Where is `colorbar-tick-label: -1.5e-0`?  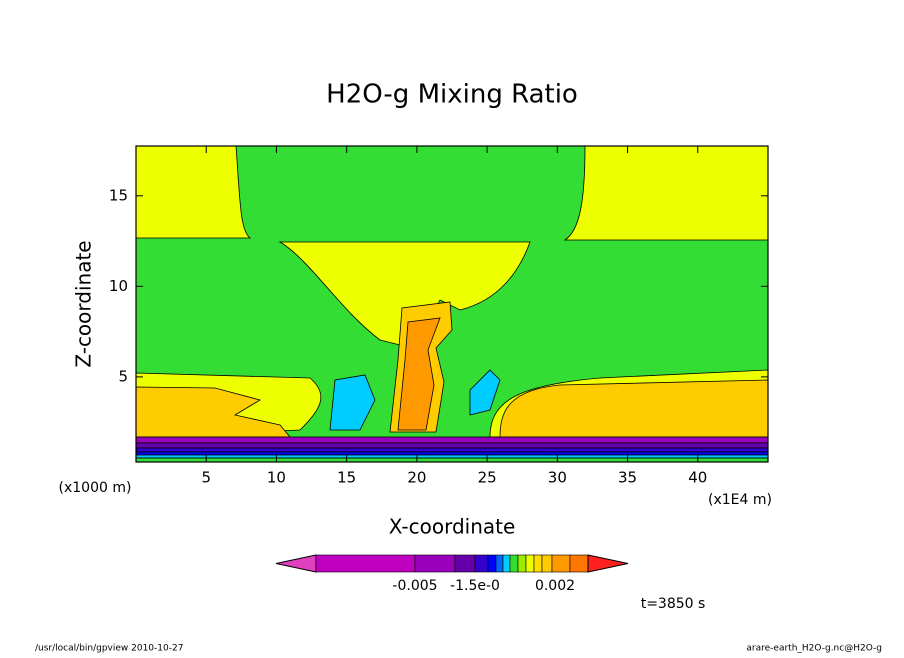 colorbar-tick-label: -1.5e-0 is located at coordinates (475, 586).